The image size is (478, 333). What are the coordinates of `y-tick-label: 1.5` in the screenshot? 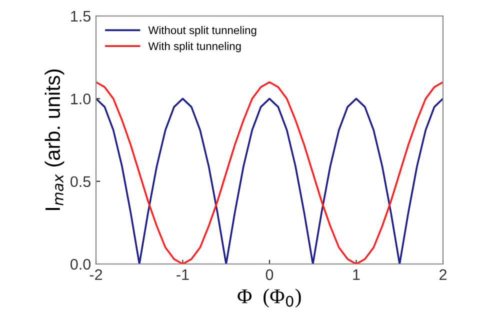 It's located at (80, 16).